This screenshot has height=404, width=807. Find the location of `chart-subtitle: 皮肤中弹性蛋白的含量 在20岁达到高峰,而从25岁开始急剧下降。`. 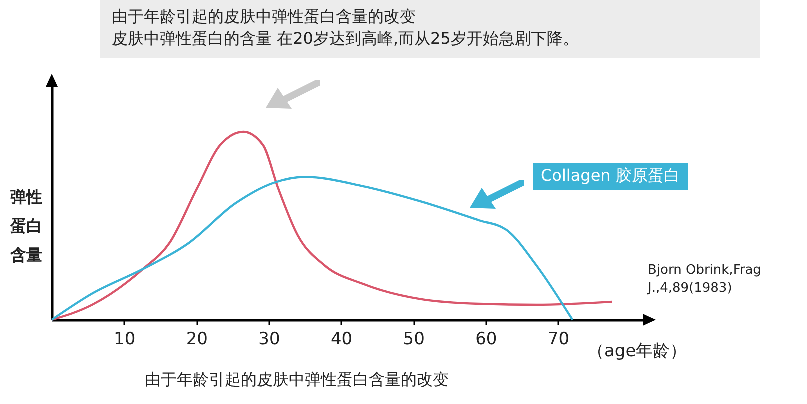

chart-subtitle: 皮肤中弹性蛋白的含量 在20岁达到高峰,而从25岁开始急剧下降。 is located at coordinates (346, 39).